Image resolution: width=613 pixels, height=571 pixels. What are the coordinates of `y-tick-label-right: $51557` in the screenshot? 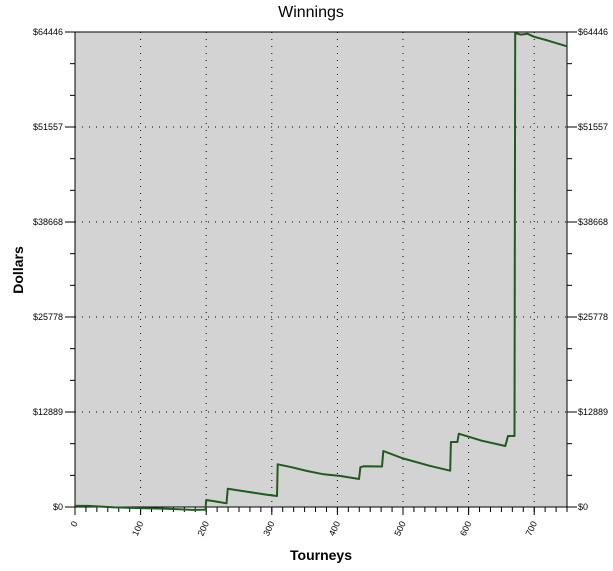 It's located at (593, 127).